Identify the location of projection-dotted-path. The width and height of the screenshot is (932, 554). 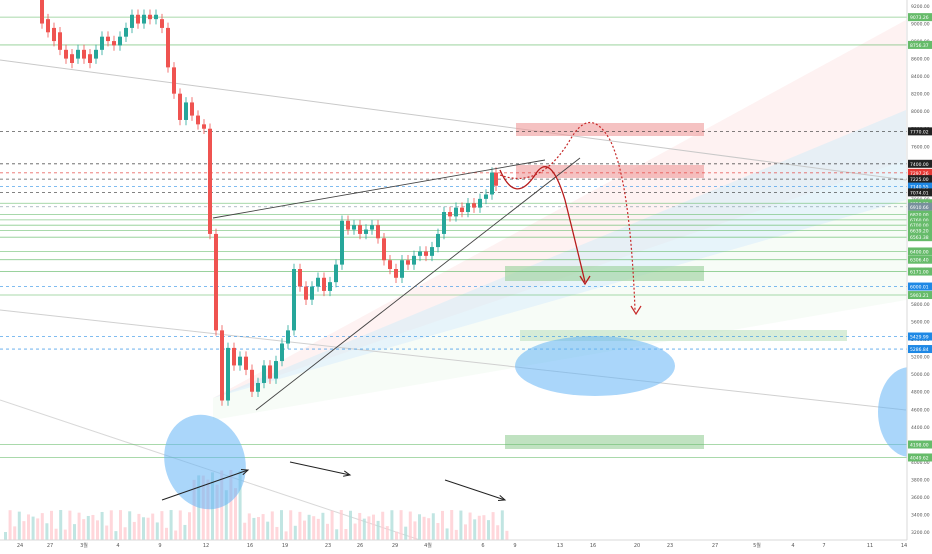
(567, 216).